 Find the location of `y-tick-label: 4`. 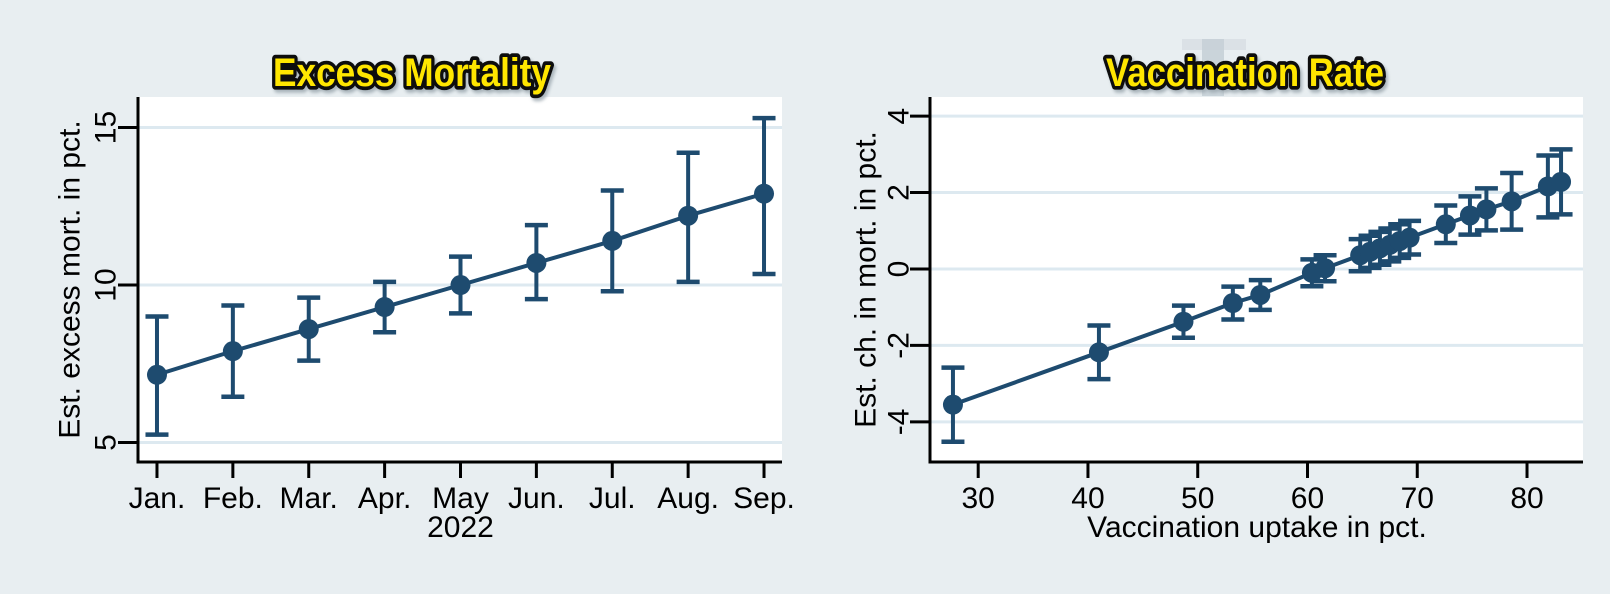

y-tick-label: 4 is located at coordinates (899, 116).